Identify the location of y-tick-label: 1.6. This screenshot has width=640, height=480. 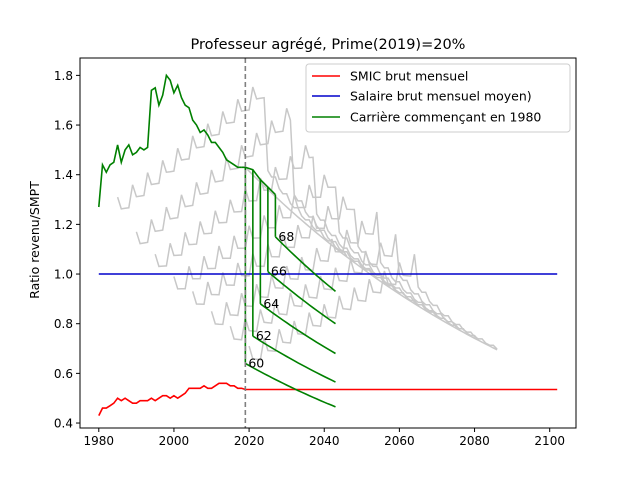
(63, 126).